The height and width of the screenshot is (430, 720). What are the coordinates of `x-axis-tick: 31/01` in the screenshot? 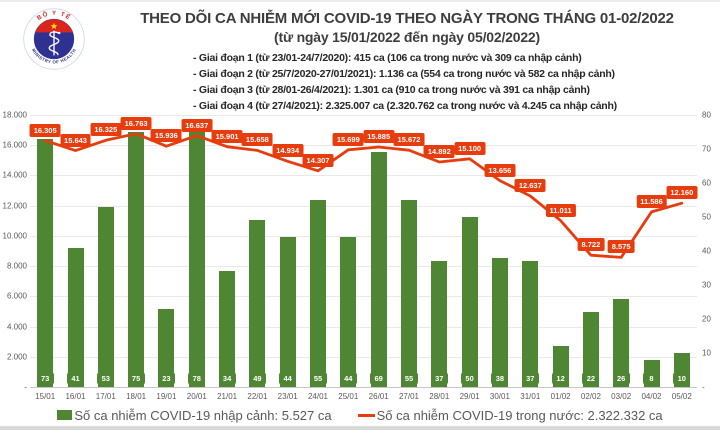 It's located at (530, 396).